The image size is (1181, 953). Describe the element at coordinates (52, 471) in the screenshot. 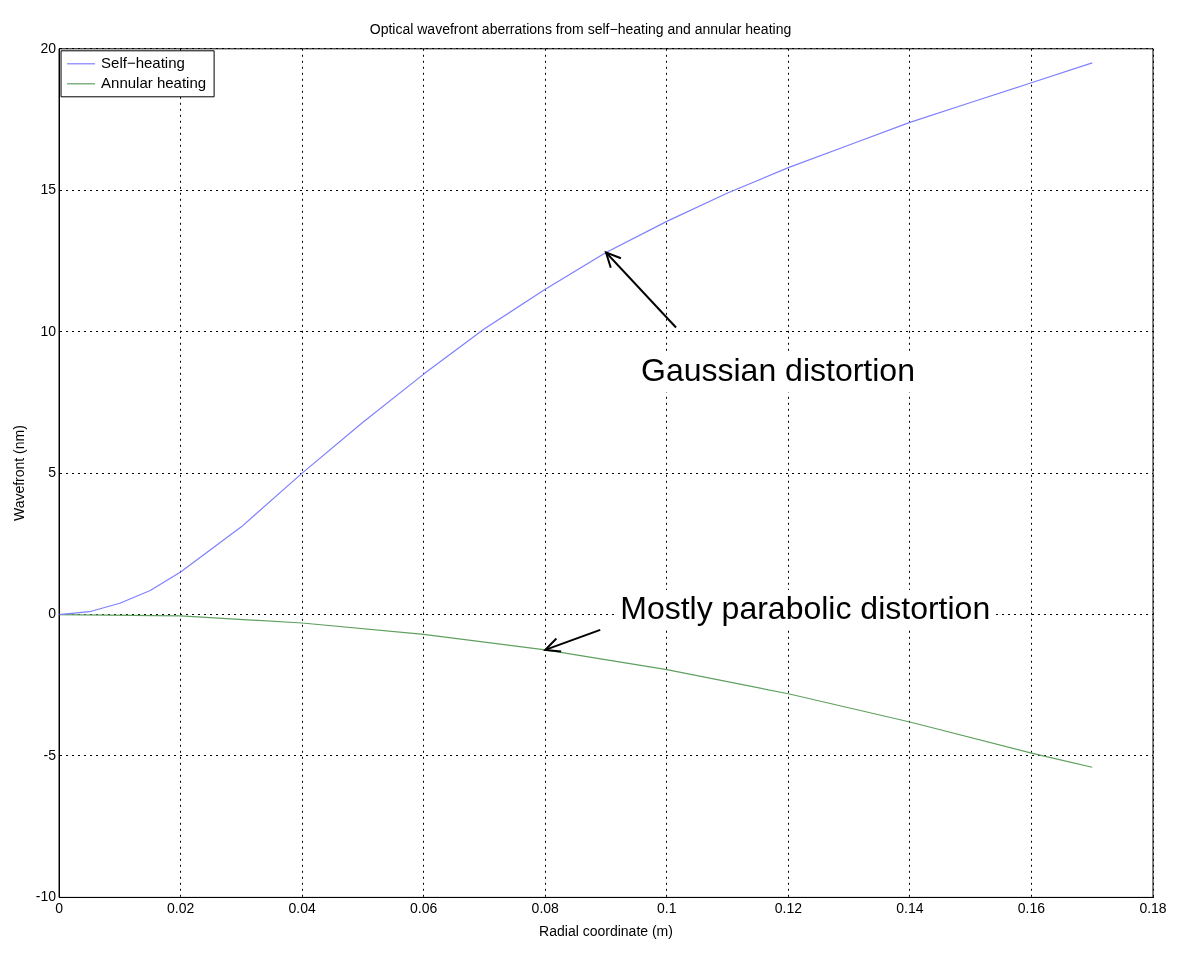

I see `y-tick-label: 5` at that location.